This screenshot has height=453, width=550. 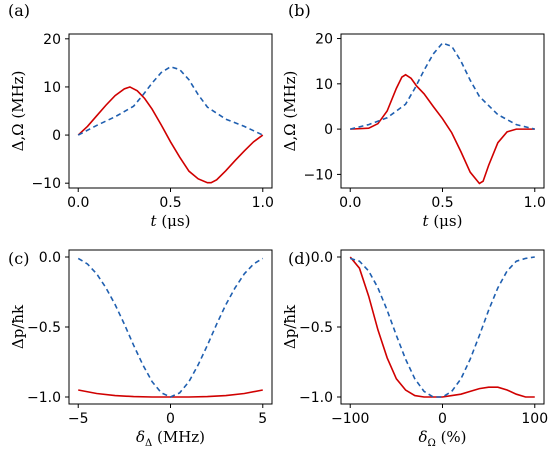 I want to click on x-tick-label: −100, so click(x=350, y=419).